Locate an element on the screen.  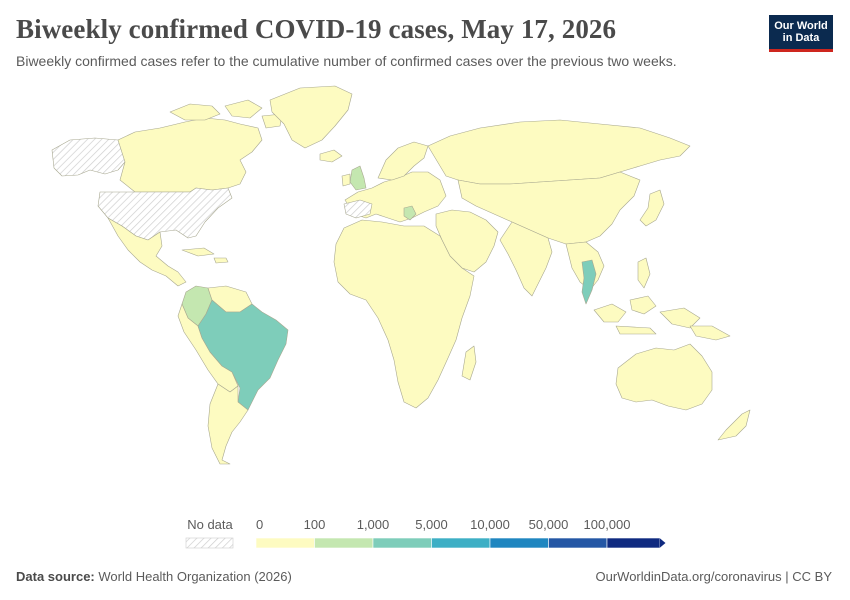
map-region-balkans is located at coordinates (410, 213).